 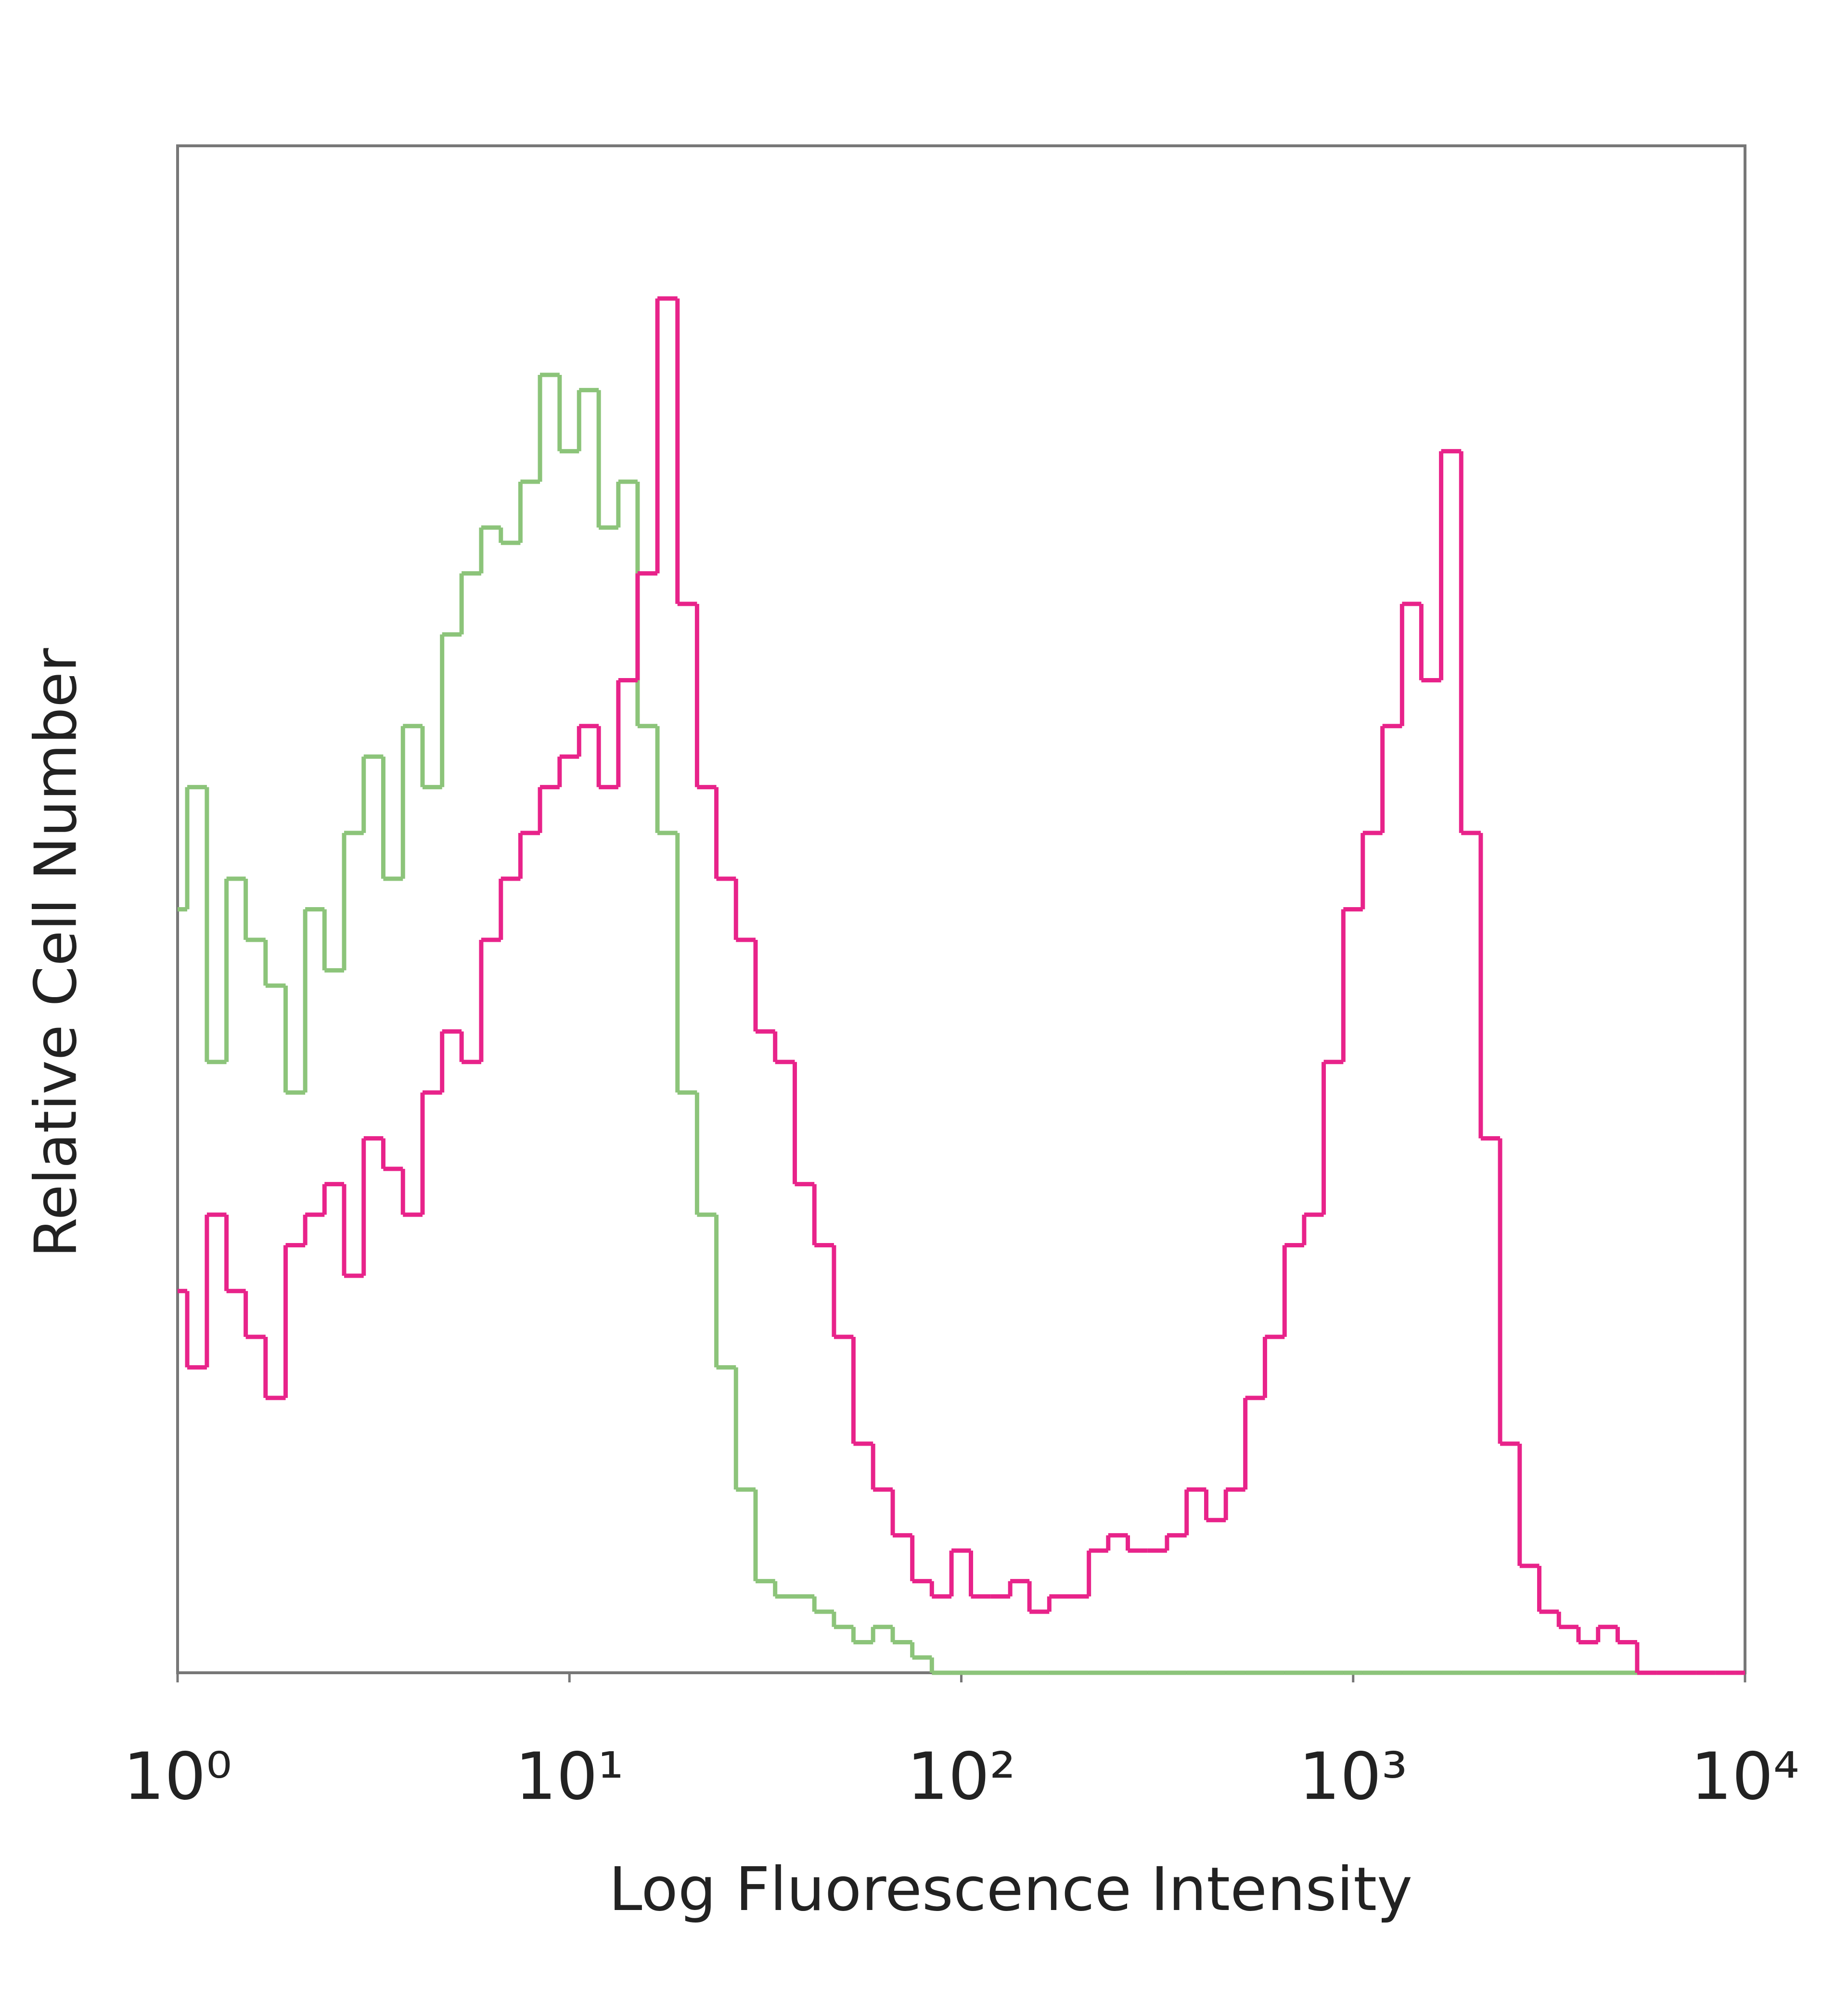 I want to click on x-tick-label: 10⁴, so click(x=1745, y=1776).